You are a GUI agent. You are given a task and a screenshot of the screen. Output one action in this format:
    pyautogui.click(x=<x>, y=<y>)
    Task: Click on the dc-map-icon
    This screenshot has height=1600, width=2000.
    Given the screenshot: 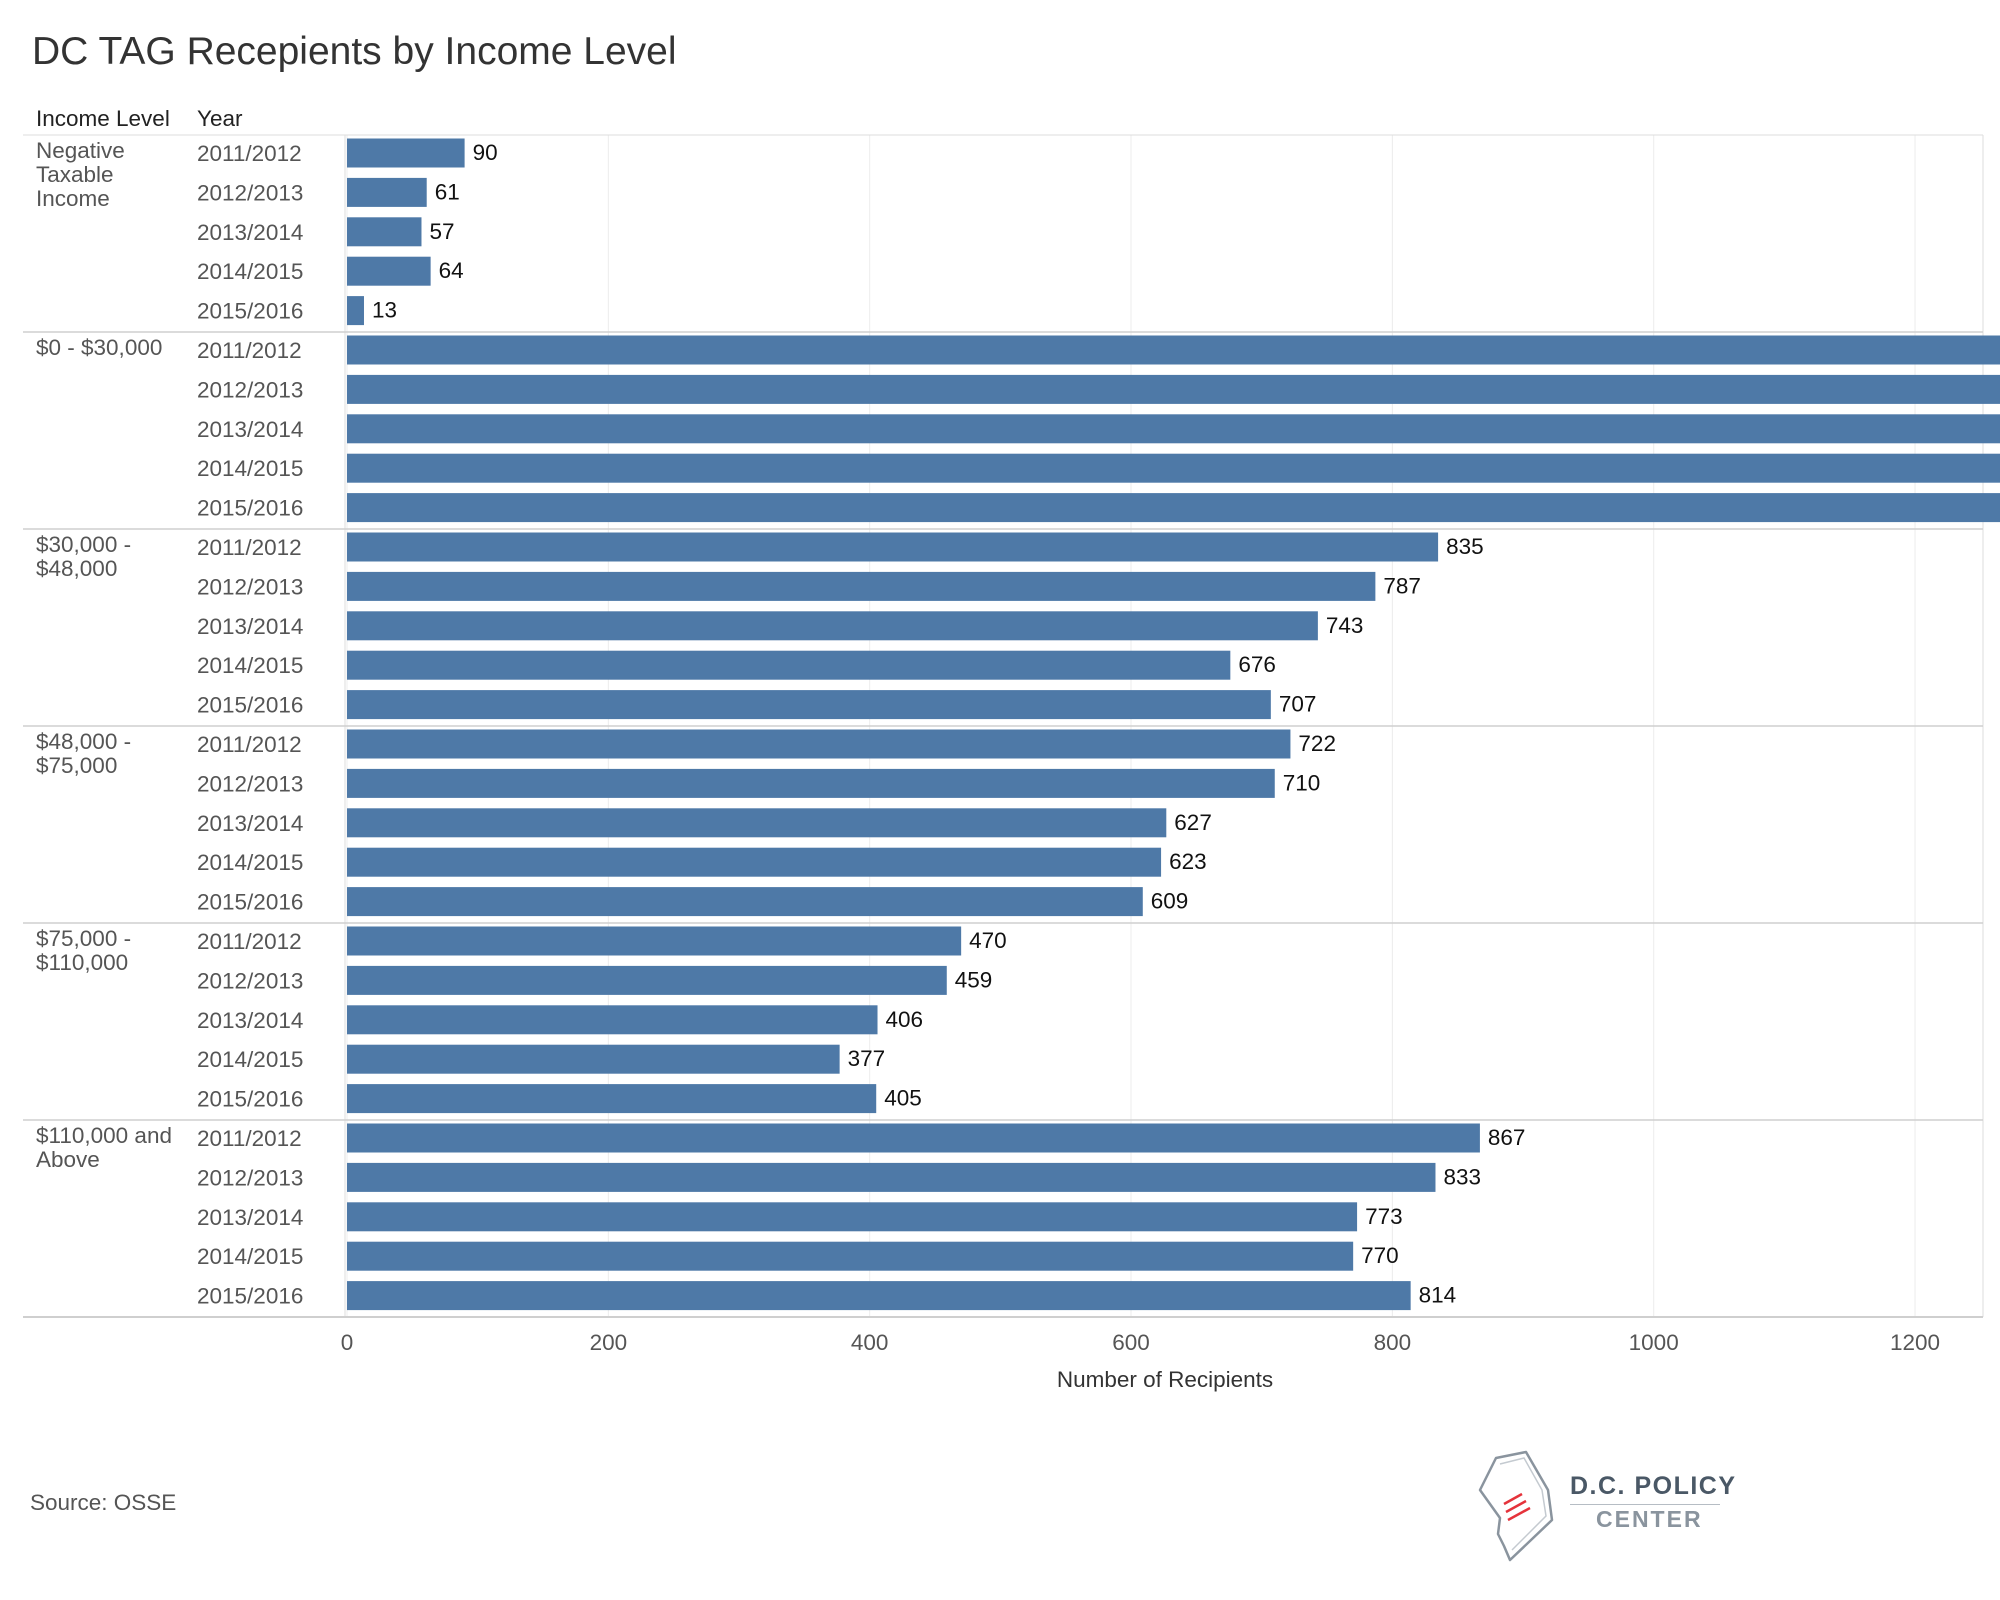 What is the action you would take?
    pyautogui.click(x=1516, y=1506)
    